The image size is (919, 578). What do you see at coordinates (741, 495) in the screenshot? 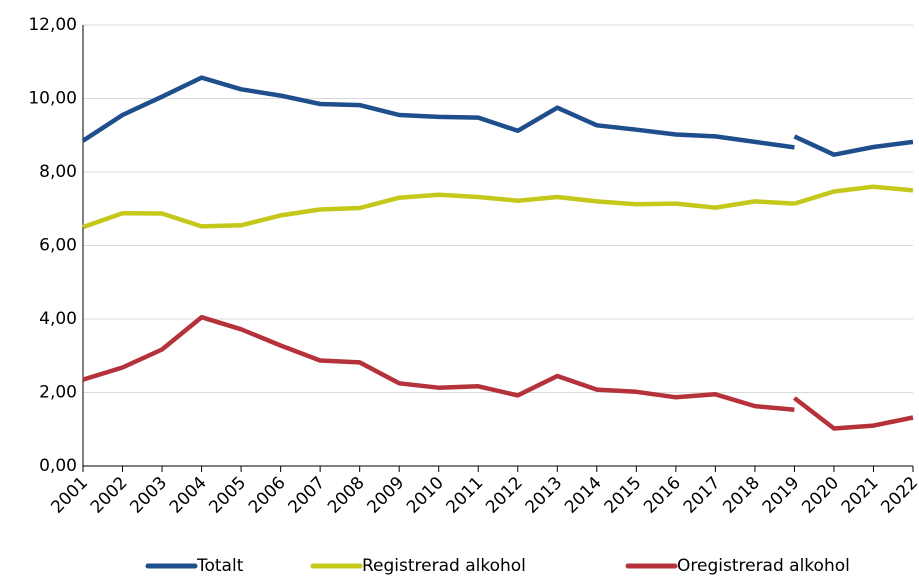
I see `x-tick-label: 2018` at bounding box center [741, 495].